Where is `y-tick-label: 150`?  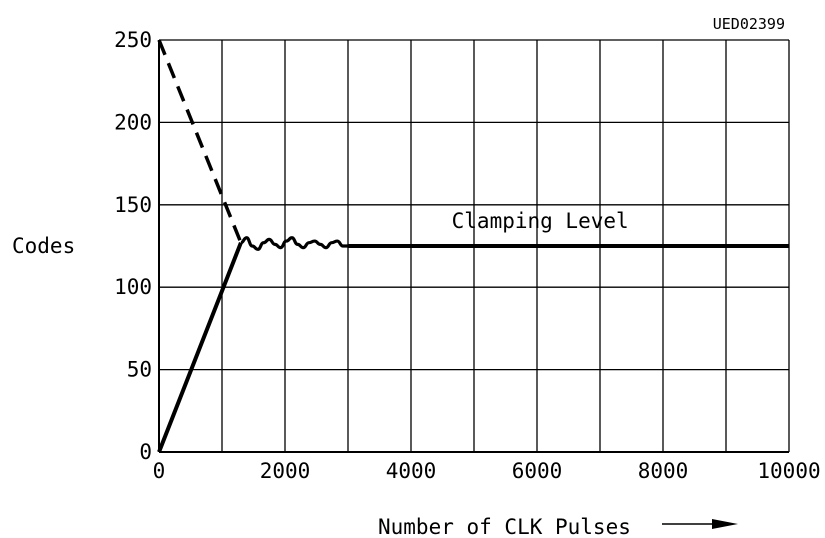 y-tick-label: 150 is located at coordinates (133, 205).